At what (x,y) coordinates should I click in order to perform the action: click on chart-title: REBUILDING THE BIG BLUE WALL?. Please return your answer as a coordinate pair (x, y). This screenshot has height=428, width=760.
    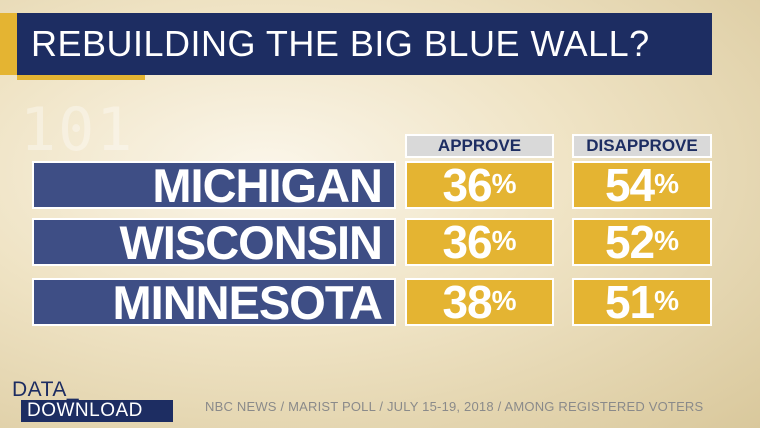
    Looking at the image, I should click on (340, 43).